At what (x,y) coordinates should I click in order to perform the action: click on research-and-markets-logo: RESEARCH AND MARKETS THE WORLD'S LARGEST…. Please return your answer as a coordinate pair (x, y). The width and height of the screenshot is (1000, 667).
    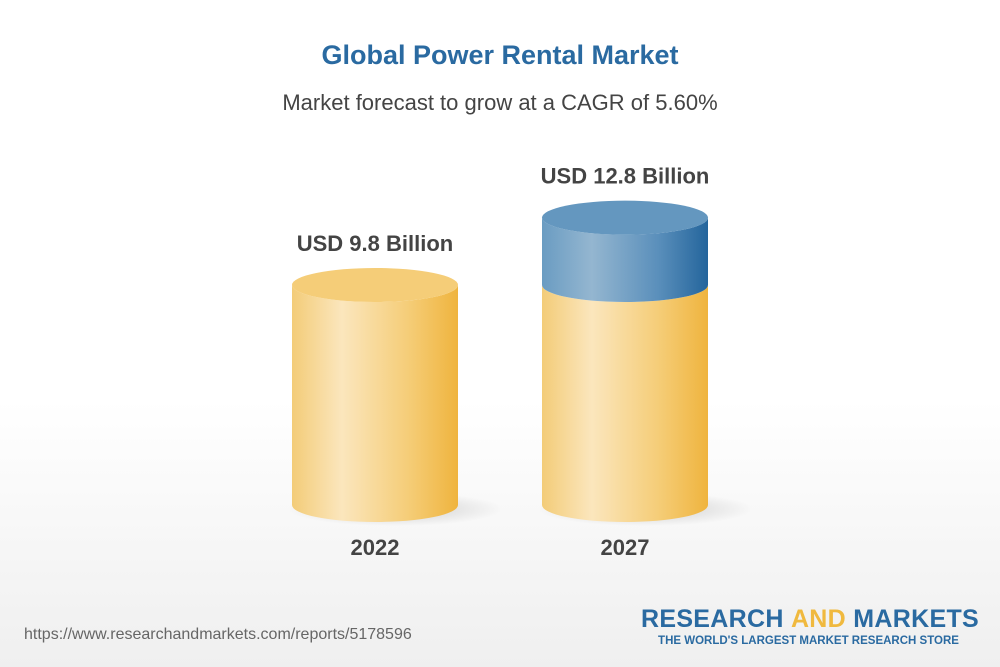
    Looking at the image, I should click on (810, 626).